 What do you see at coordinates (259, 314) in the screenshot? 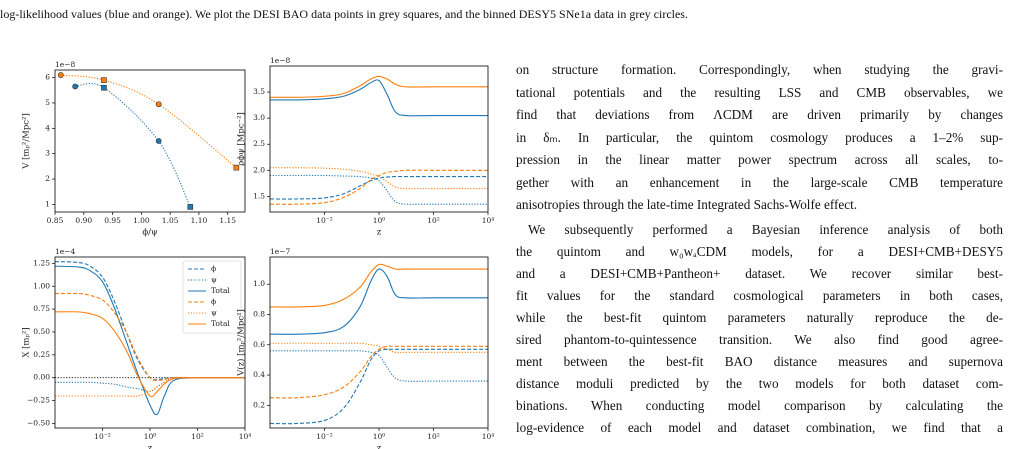
I see `y-tick-label: 0.8` at bounding box center [259, 314].